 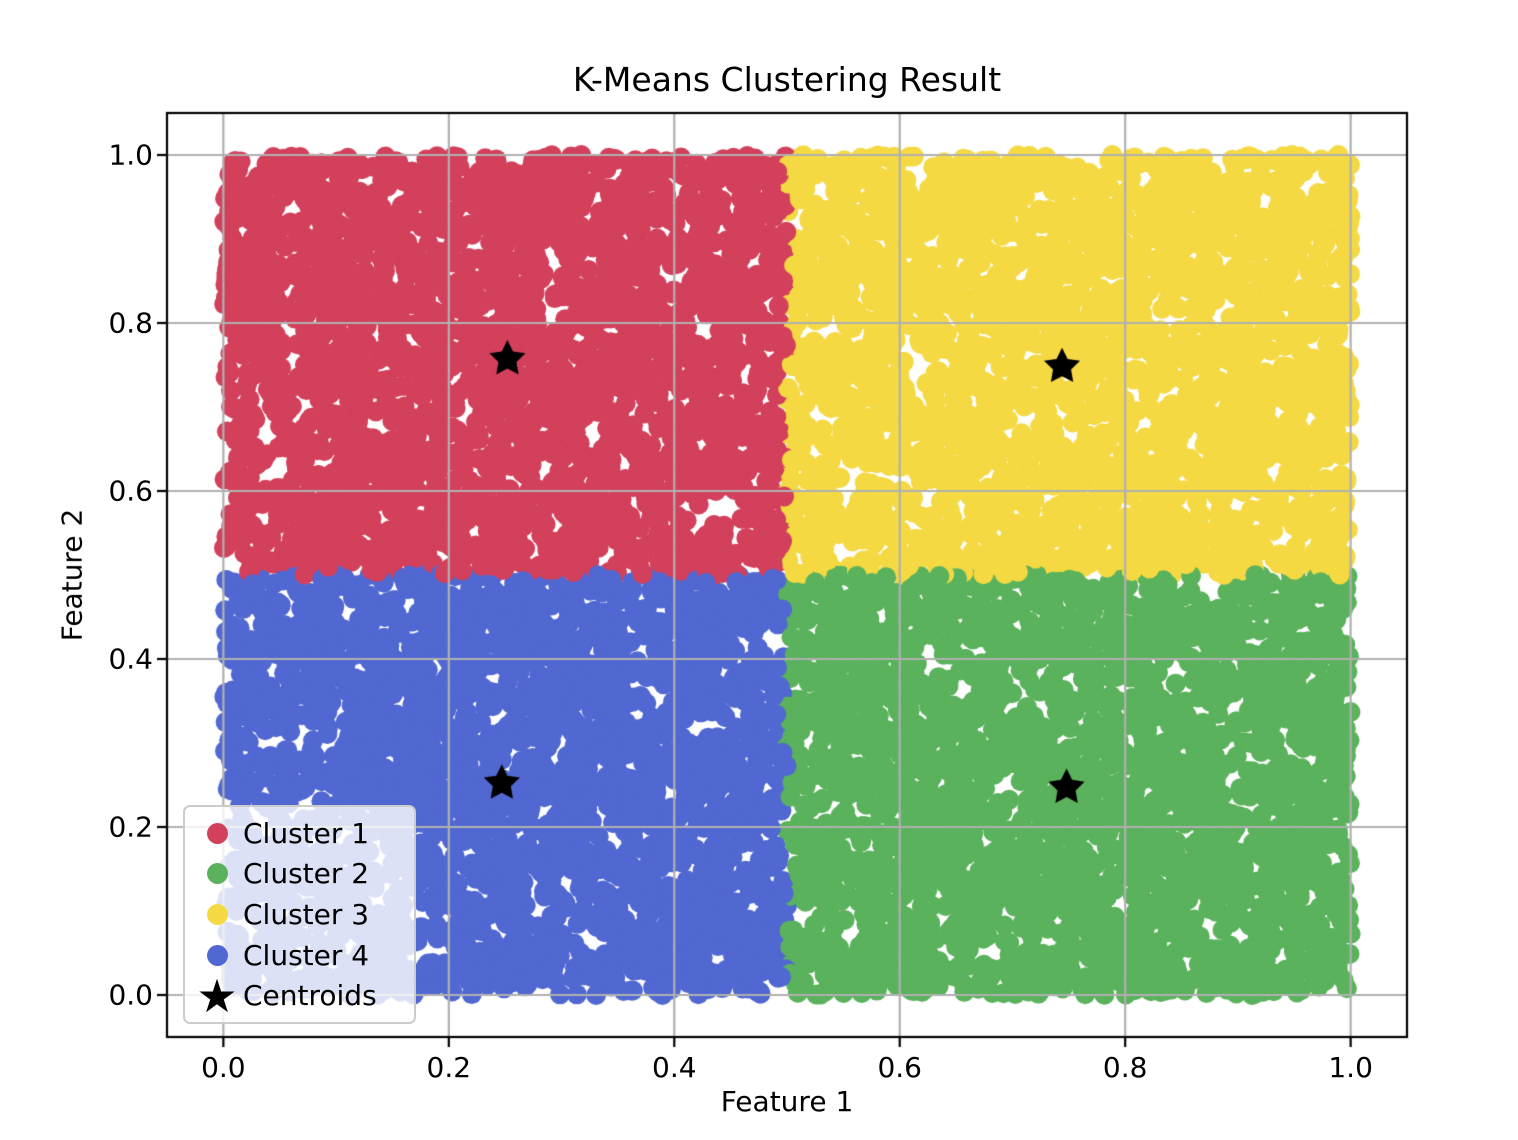 What do you see at coordinates (130, 491) in the screenshot?
I see `y-tick-label: 0.6` at bounding box center [130, 491].